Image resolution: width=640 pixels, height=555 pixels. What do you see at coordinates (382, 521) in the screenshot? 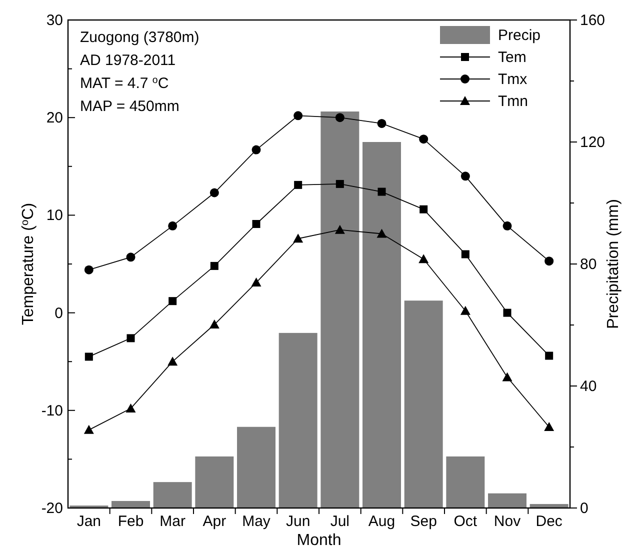
I see `x-tick-label: Aug` at bounding box center [382, 521].